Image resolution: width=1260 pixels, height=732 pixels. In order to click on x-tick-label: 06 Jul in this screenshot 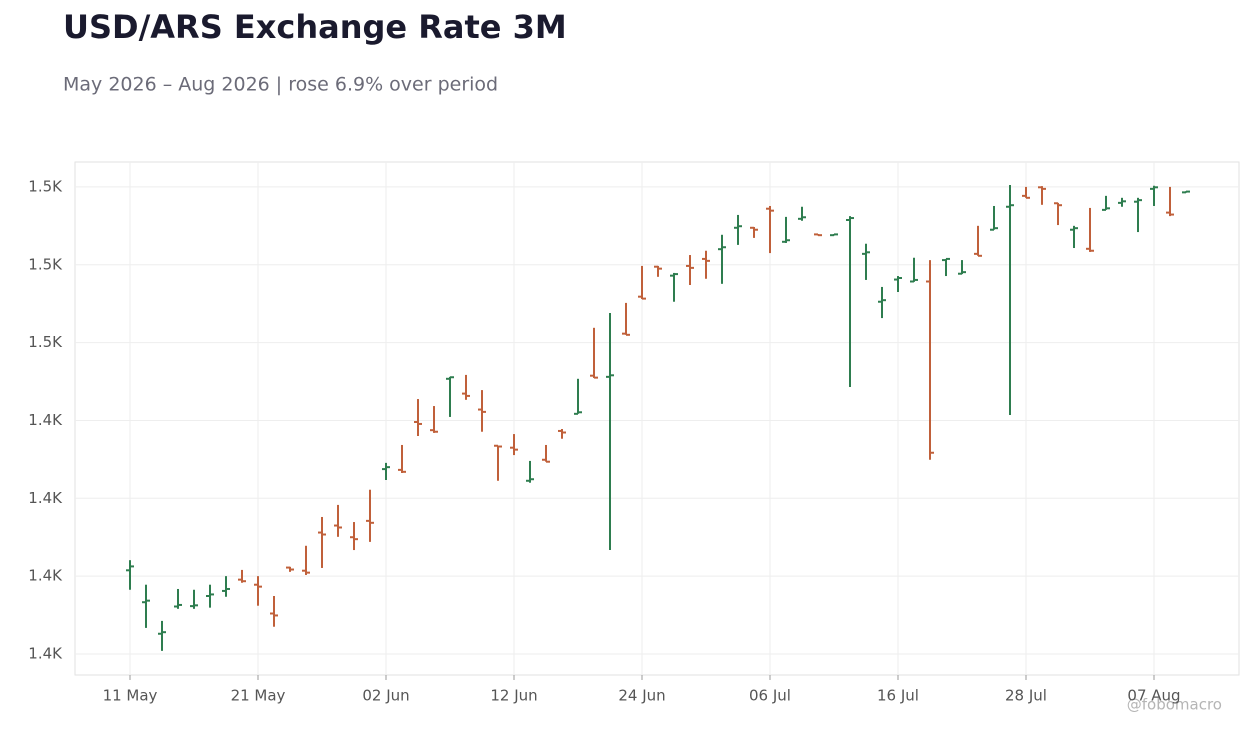, I will do `click(770, 696)`.